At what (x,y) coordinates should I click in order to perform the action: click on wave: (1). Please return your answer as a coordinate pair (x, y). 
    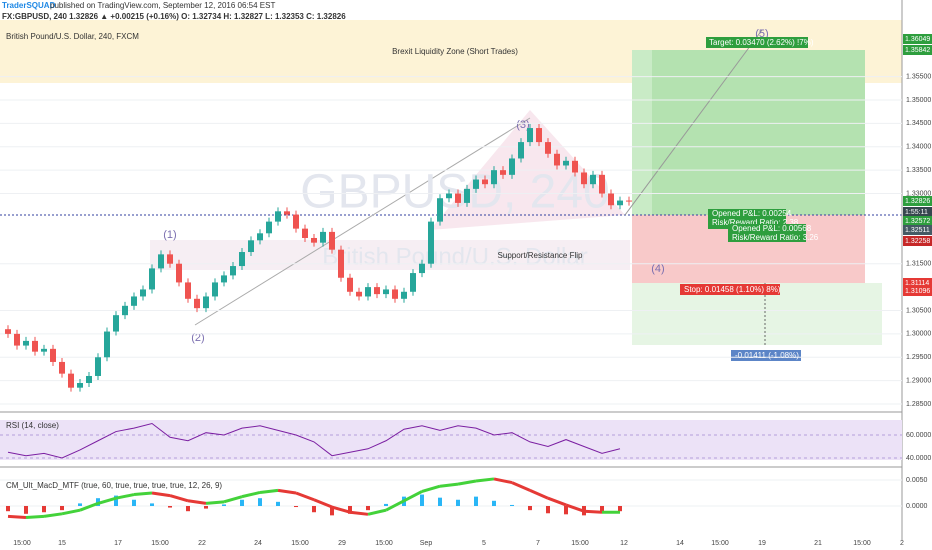
    Looking at the image, I should click on (169, 235).